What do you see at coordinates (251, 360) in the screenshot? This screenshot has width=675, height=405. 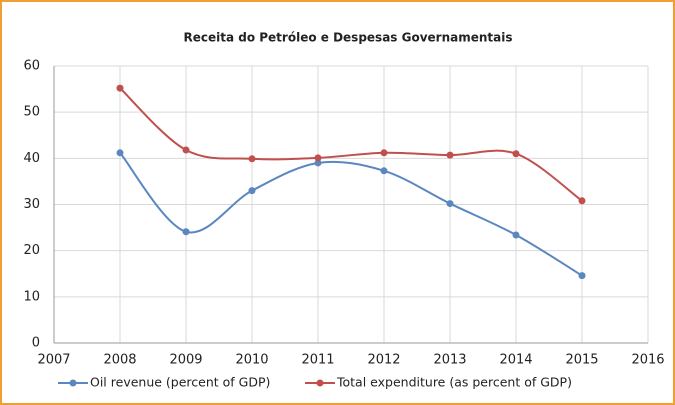 I see `x-tick-label: 2010` at bounding box center [251, 360].